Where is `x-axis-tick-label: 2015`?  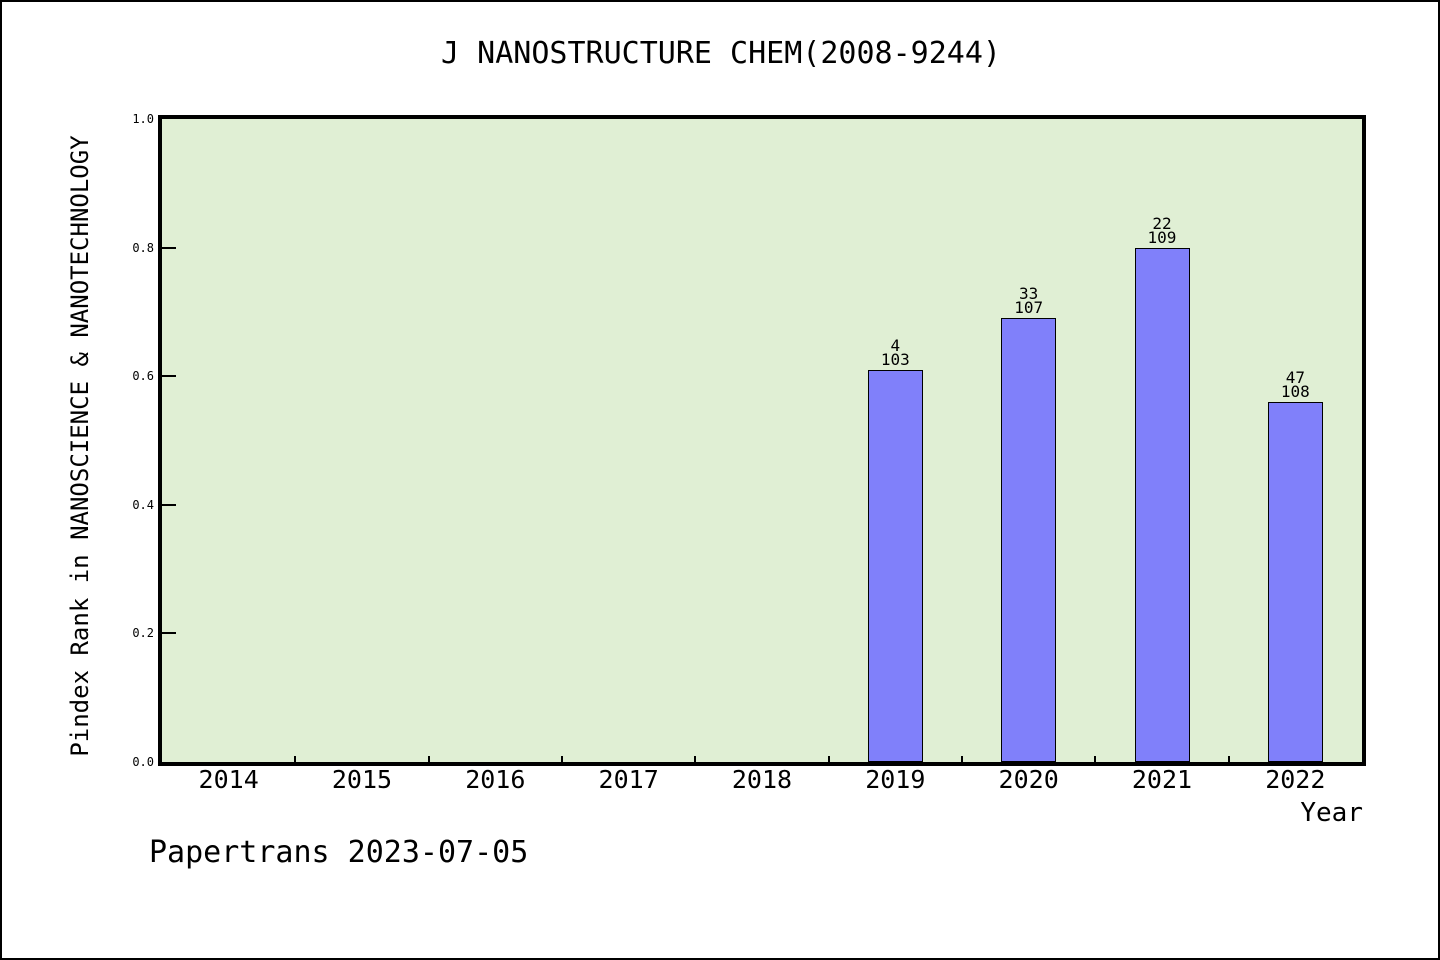 x-axis-tick-label: 2015 is located at coordinates (362, 779).